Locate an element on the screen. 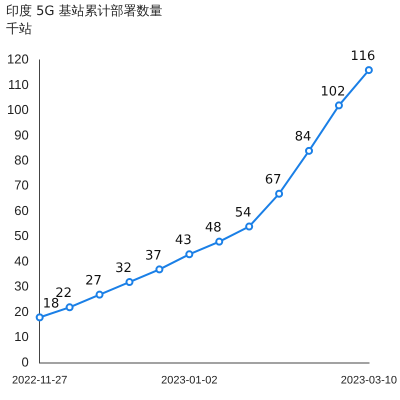 This screenshot has width=400, height=400. y-tick-label: 100 is located at coordinates (17, 110).